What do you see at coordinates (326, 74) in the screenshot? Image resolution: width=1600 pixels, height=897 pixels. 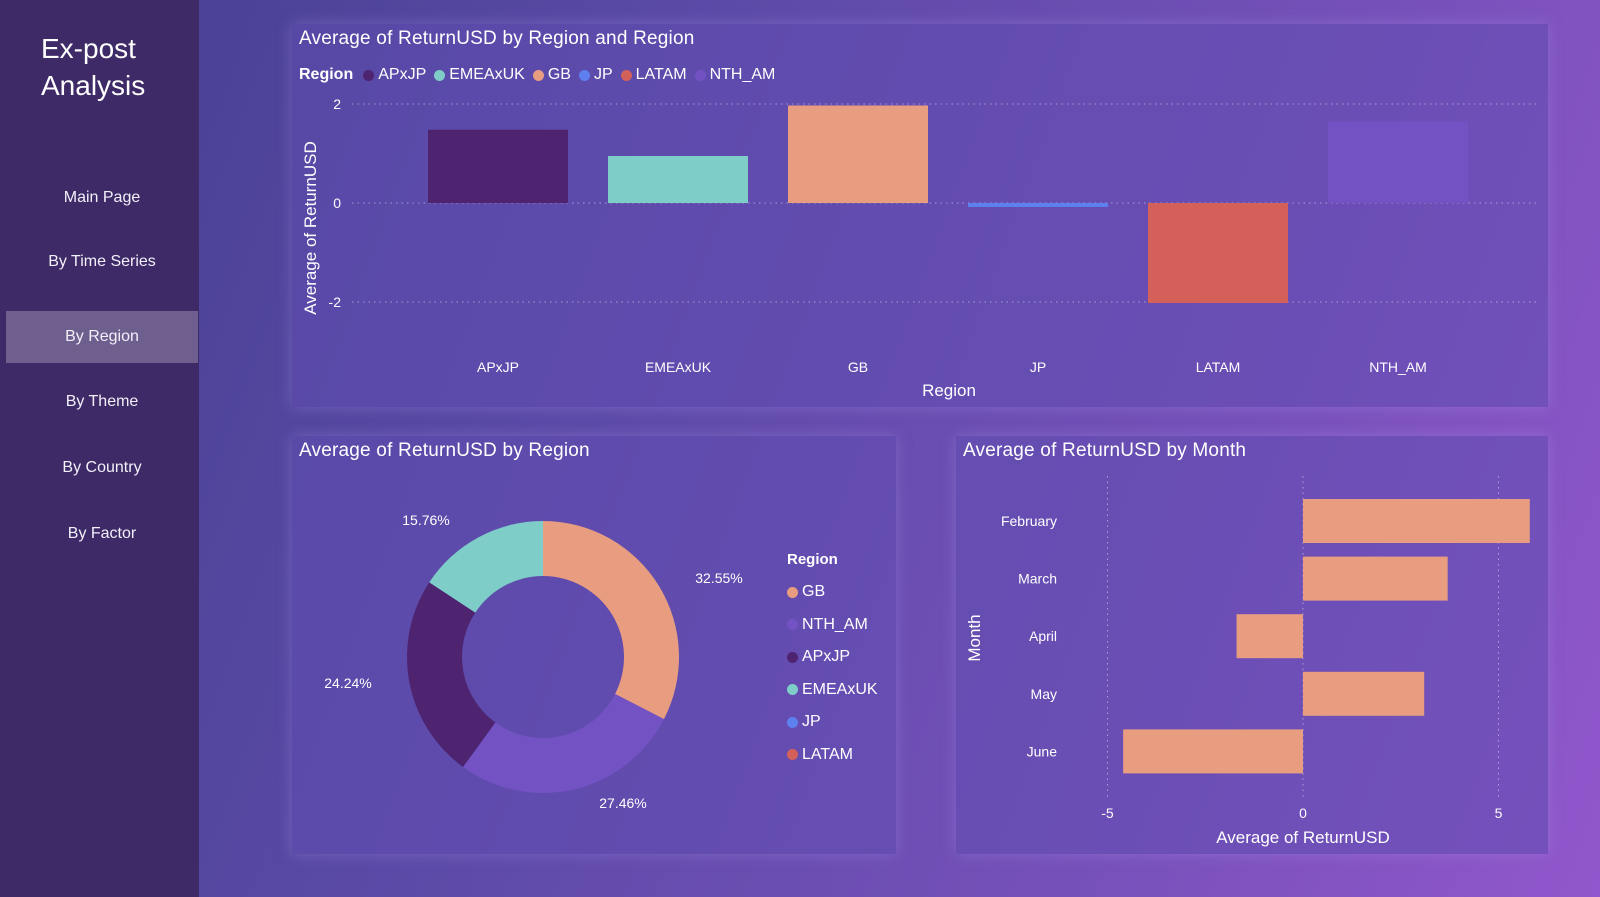 I see `legend-title: Region` at bounding box center [326, 74].